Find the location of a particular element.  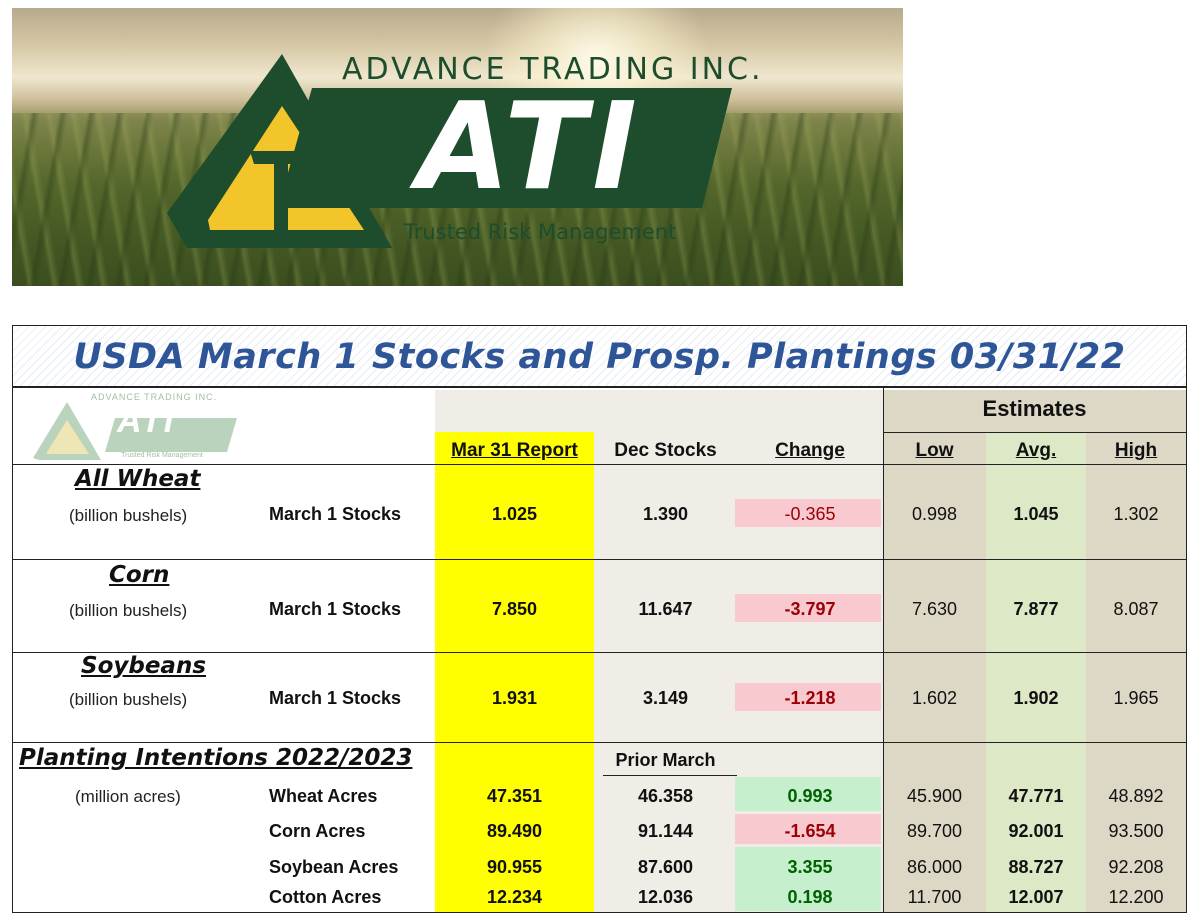

section-title-corn: Corn is located at coordinates (139, 575).